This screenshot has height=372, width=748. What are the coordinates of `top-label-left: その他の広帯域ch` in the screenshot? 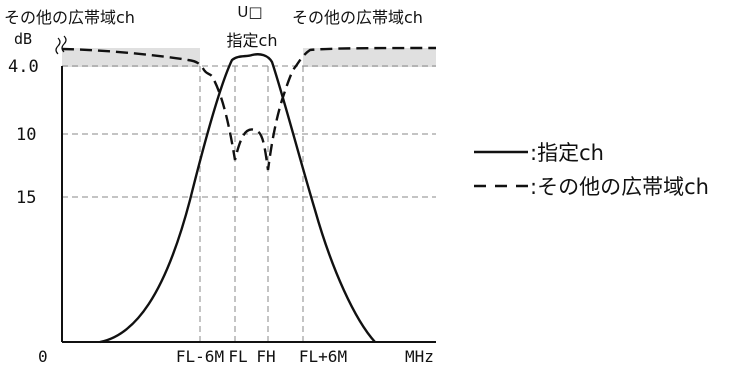 It's located at (69, 17).